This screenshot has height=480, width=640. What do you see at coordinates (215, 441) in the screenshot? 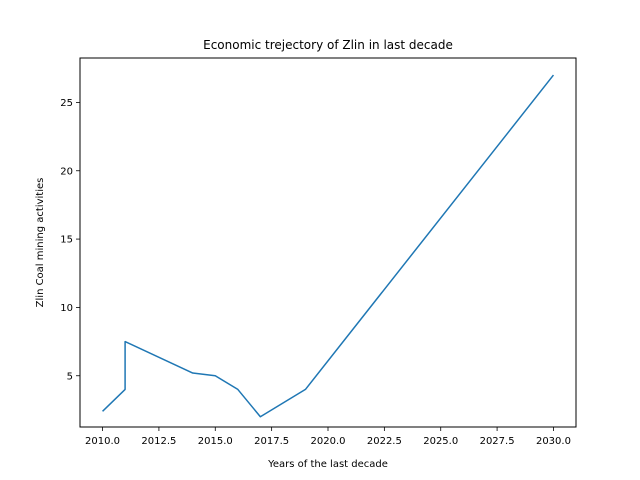
I see `x-tick-label: 2015.0` at bounding box center [215, 441].